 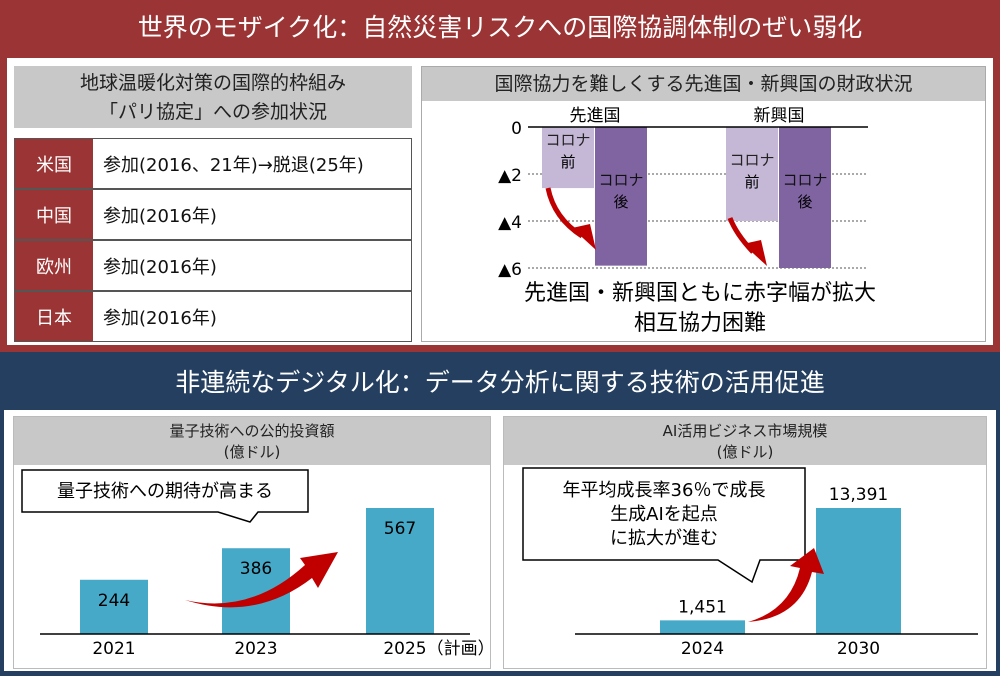 I want to click on callout-text: 年平均成長率36％で成長, so click(x=664, y=490).